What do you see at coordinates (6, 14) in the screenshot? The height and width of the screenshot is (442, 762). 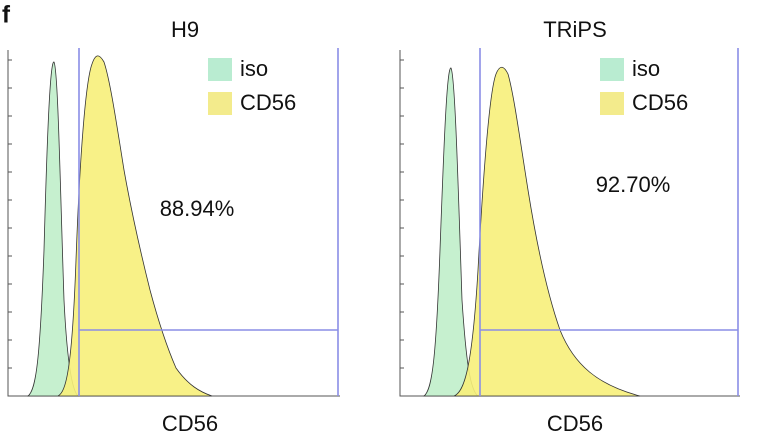 I see `figure-label: f` at bounding box center [6, 14].